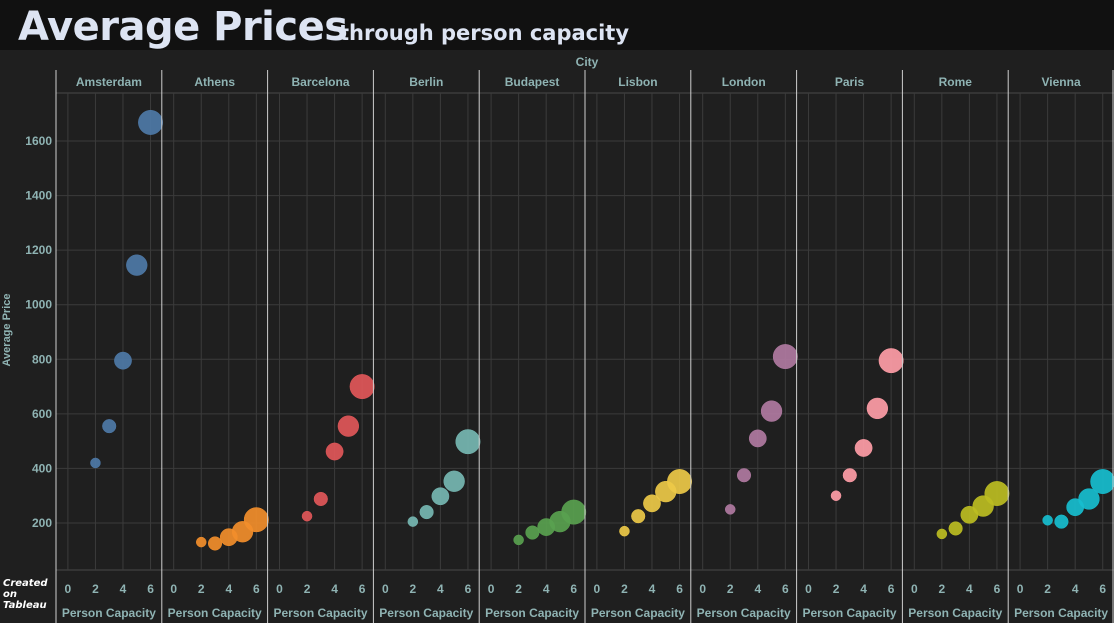 This screenshot has height=623, width=1114. I want to click on column-header: City, so click(587, 62).